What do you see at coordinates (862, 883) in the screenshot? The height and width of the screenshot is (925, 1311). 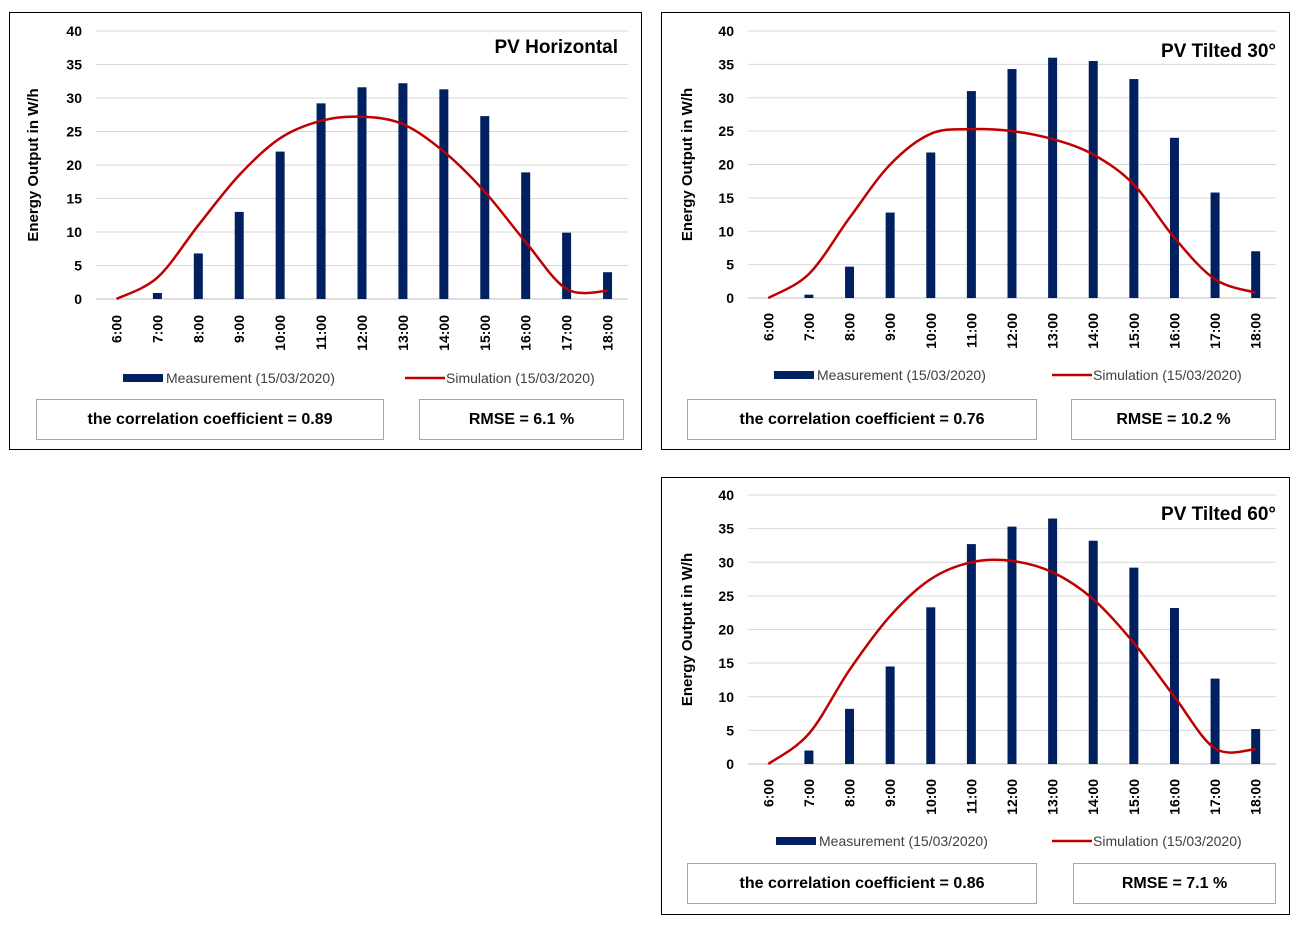 I see `correlation-label: the correlation coefficient = 0.86` at bounding box center [862, 883].